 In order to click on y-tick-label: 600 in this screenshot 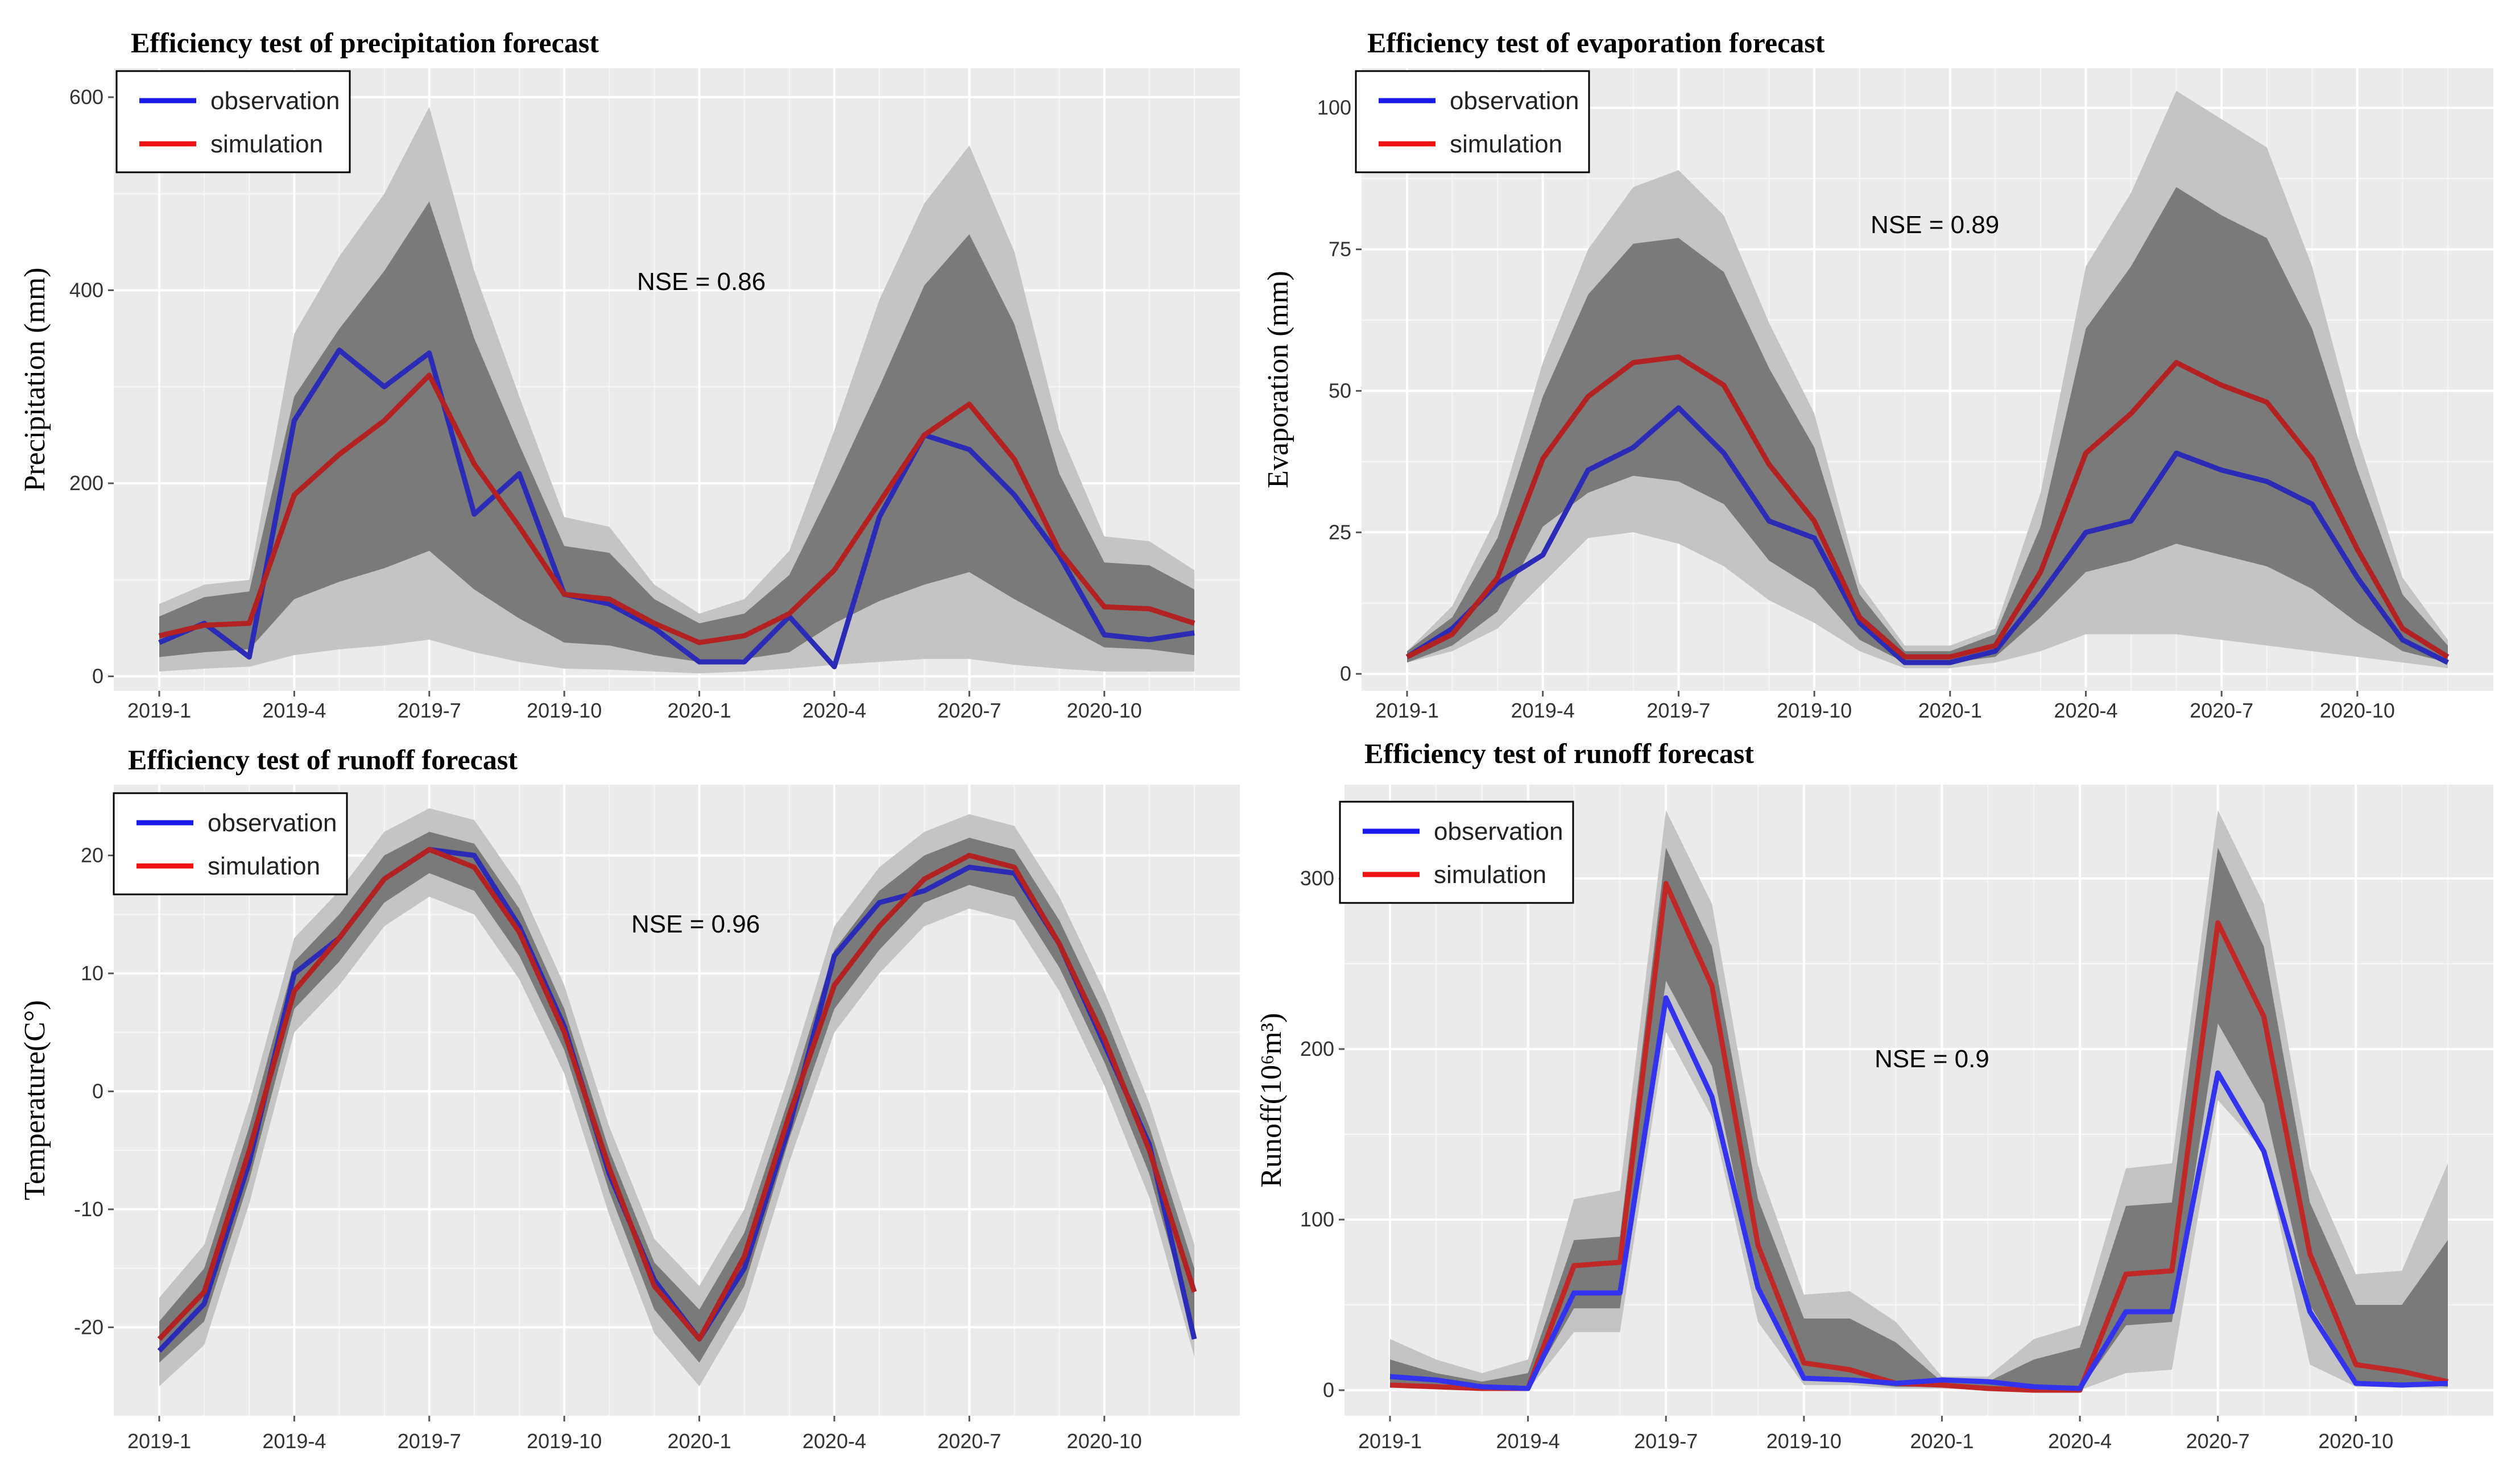, I will do `click(86, 97)`.